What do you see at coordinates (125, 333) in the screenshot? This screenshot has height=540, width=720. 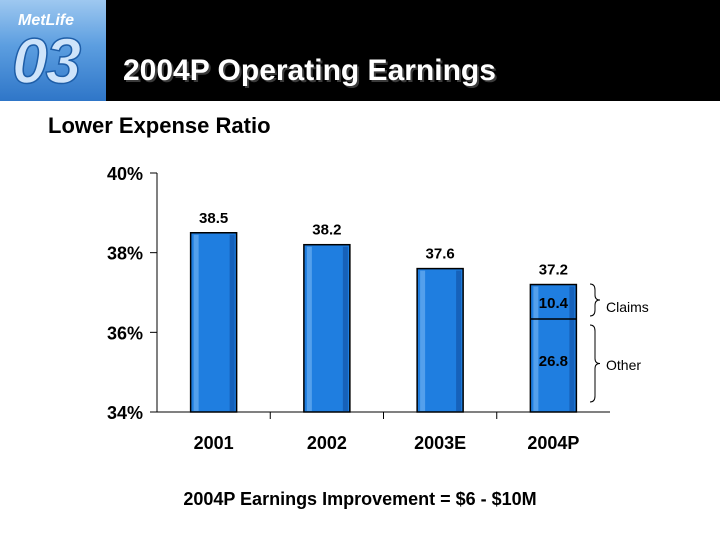 I see `y-tick-label: 36%` at bounding box center [125, 333].